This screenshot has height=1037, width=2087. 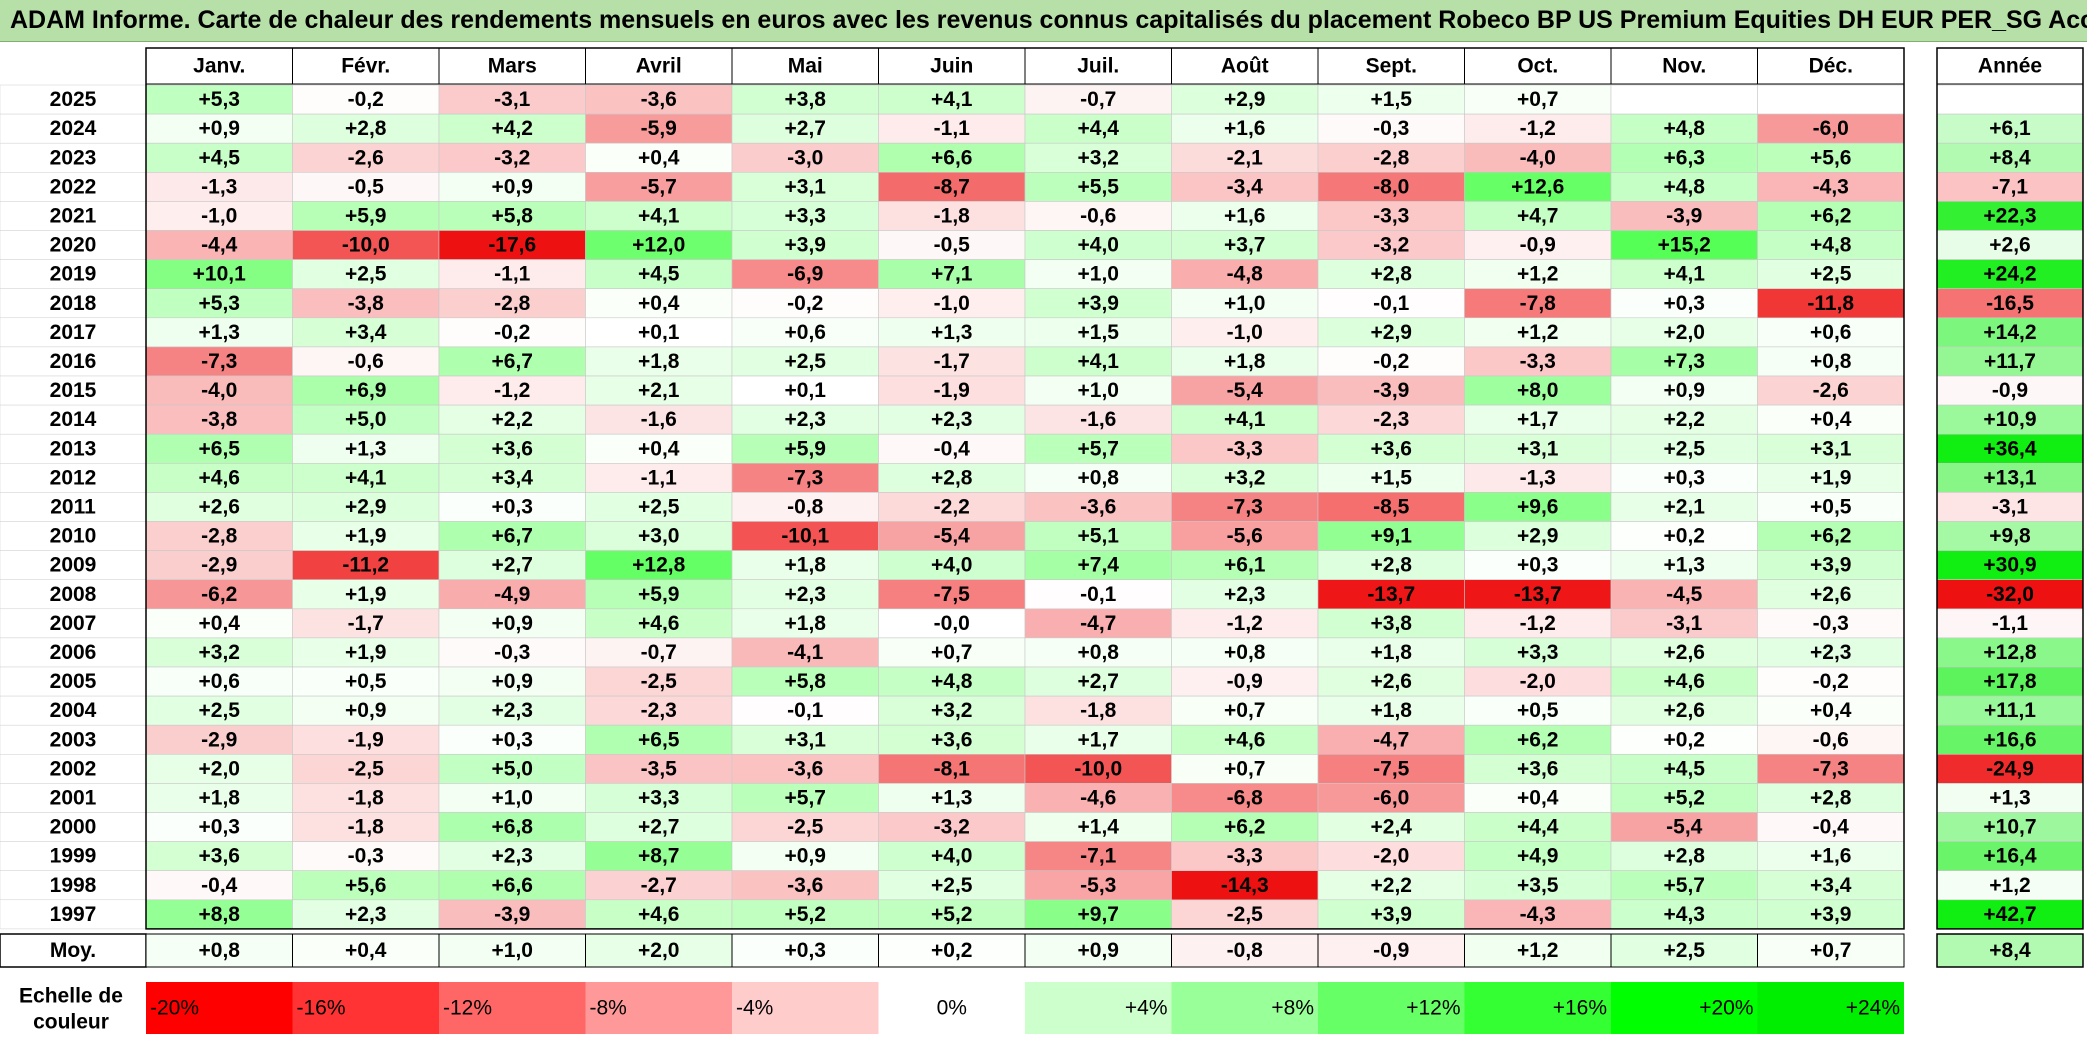 I want to click on heatmap-cell-value: -11,2, so click(x=365, y=565).